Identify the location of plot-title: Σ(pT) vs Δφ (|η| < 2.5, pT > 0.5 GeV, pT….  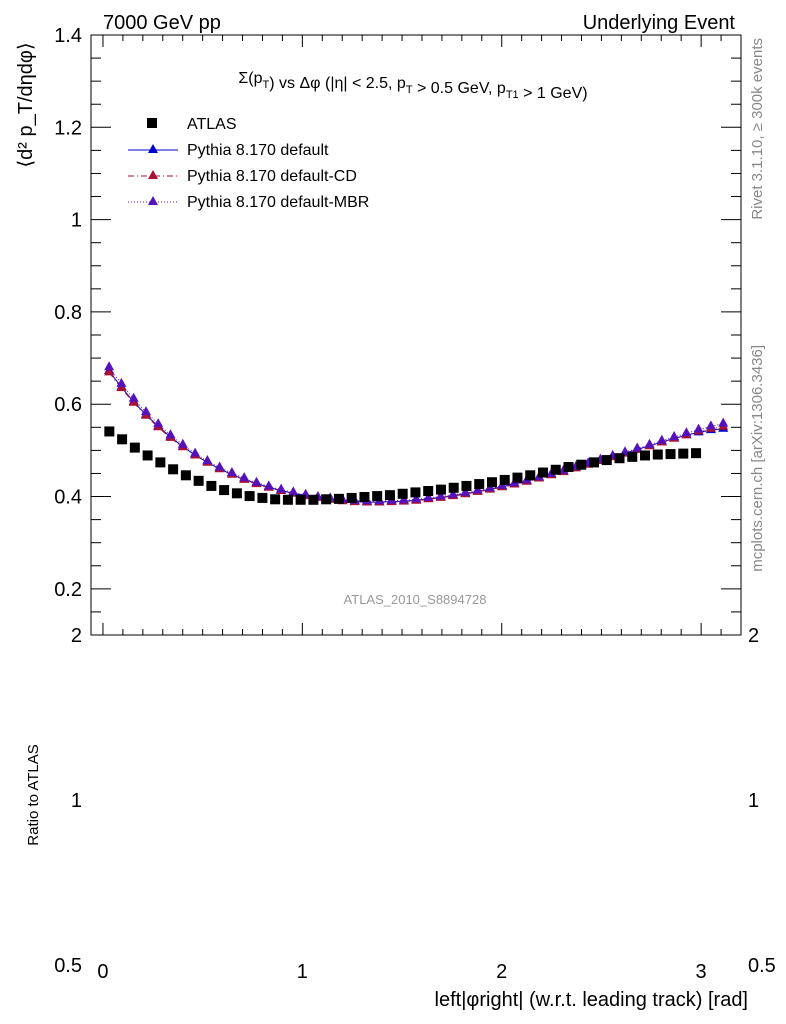
(412, 86).